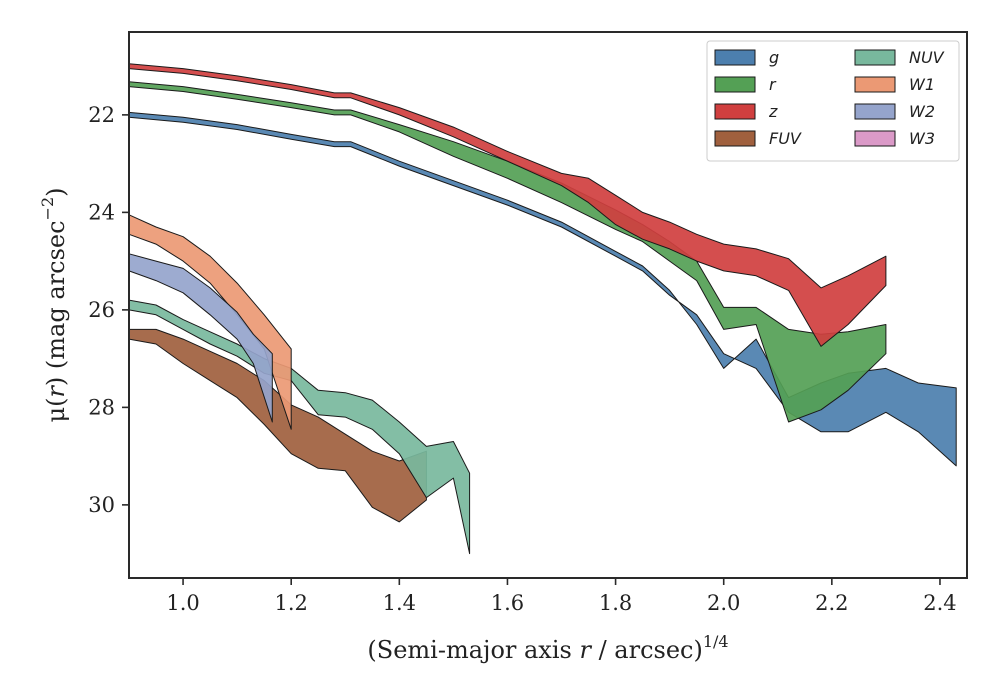 The width and height of the screenshot is (1000, 700). I want to click on y-axis-title-power: −2, so click(47, 209).